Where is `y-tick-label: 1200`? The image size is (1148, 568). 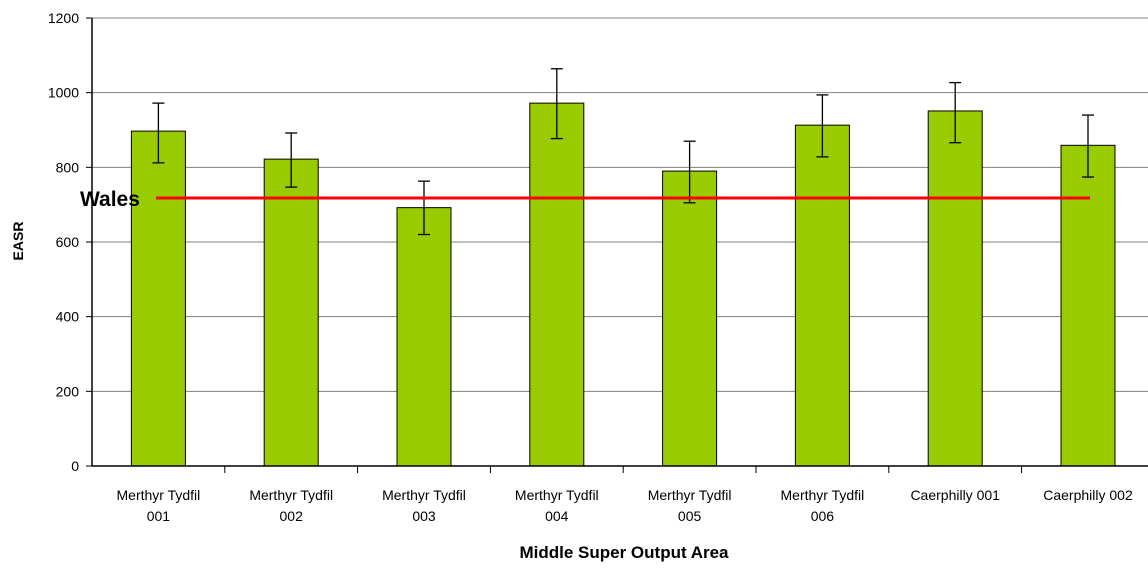
y-tick-label: 1200 is located at coordinates (63, 18).